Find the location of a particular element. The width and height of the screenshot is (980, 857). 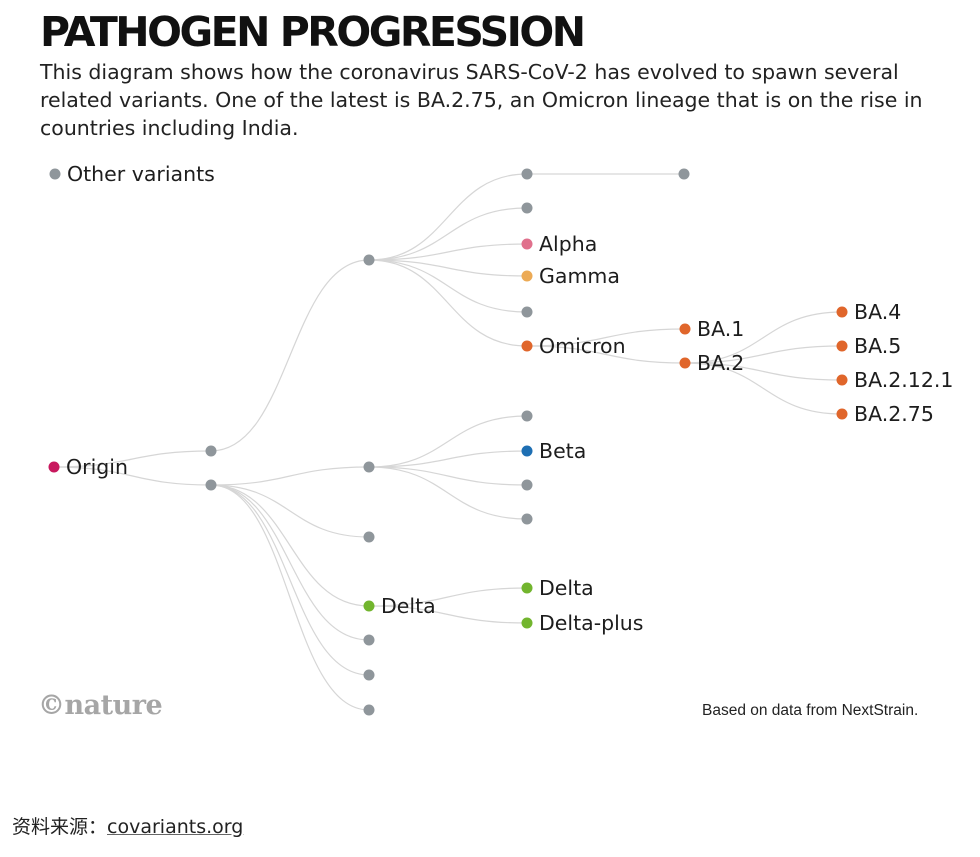

node-n-b4 is located at coordinates (369, 675).